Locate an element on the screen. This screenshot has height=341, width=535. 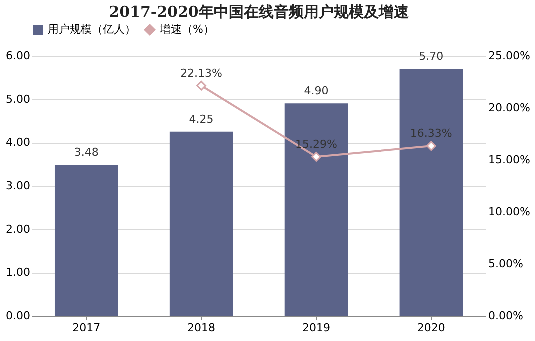
data-label: 5.70 is located at coordinates (431, 56).